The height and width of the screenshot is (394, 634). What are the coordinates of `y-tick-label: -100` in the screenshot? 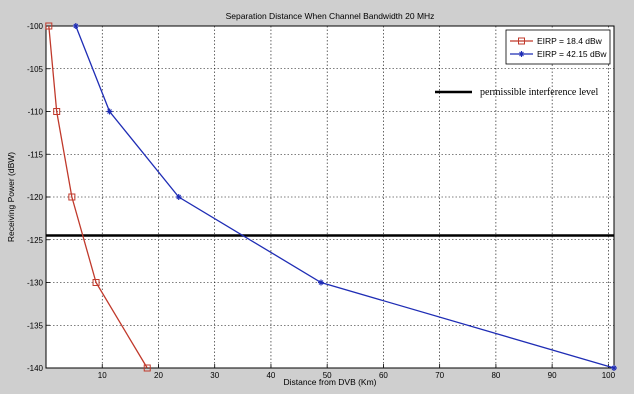 It's located at (35, 26).